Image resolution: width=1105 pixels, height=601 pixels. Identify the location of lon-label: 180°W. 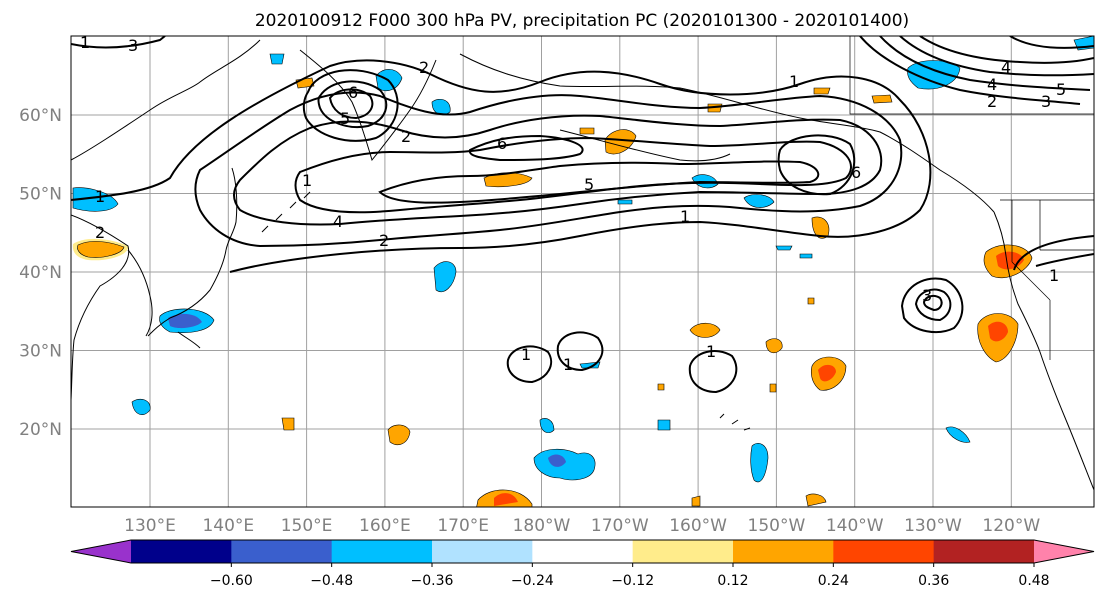
(542, 526).